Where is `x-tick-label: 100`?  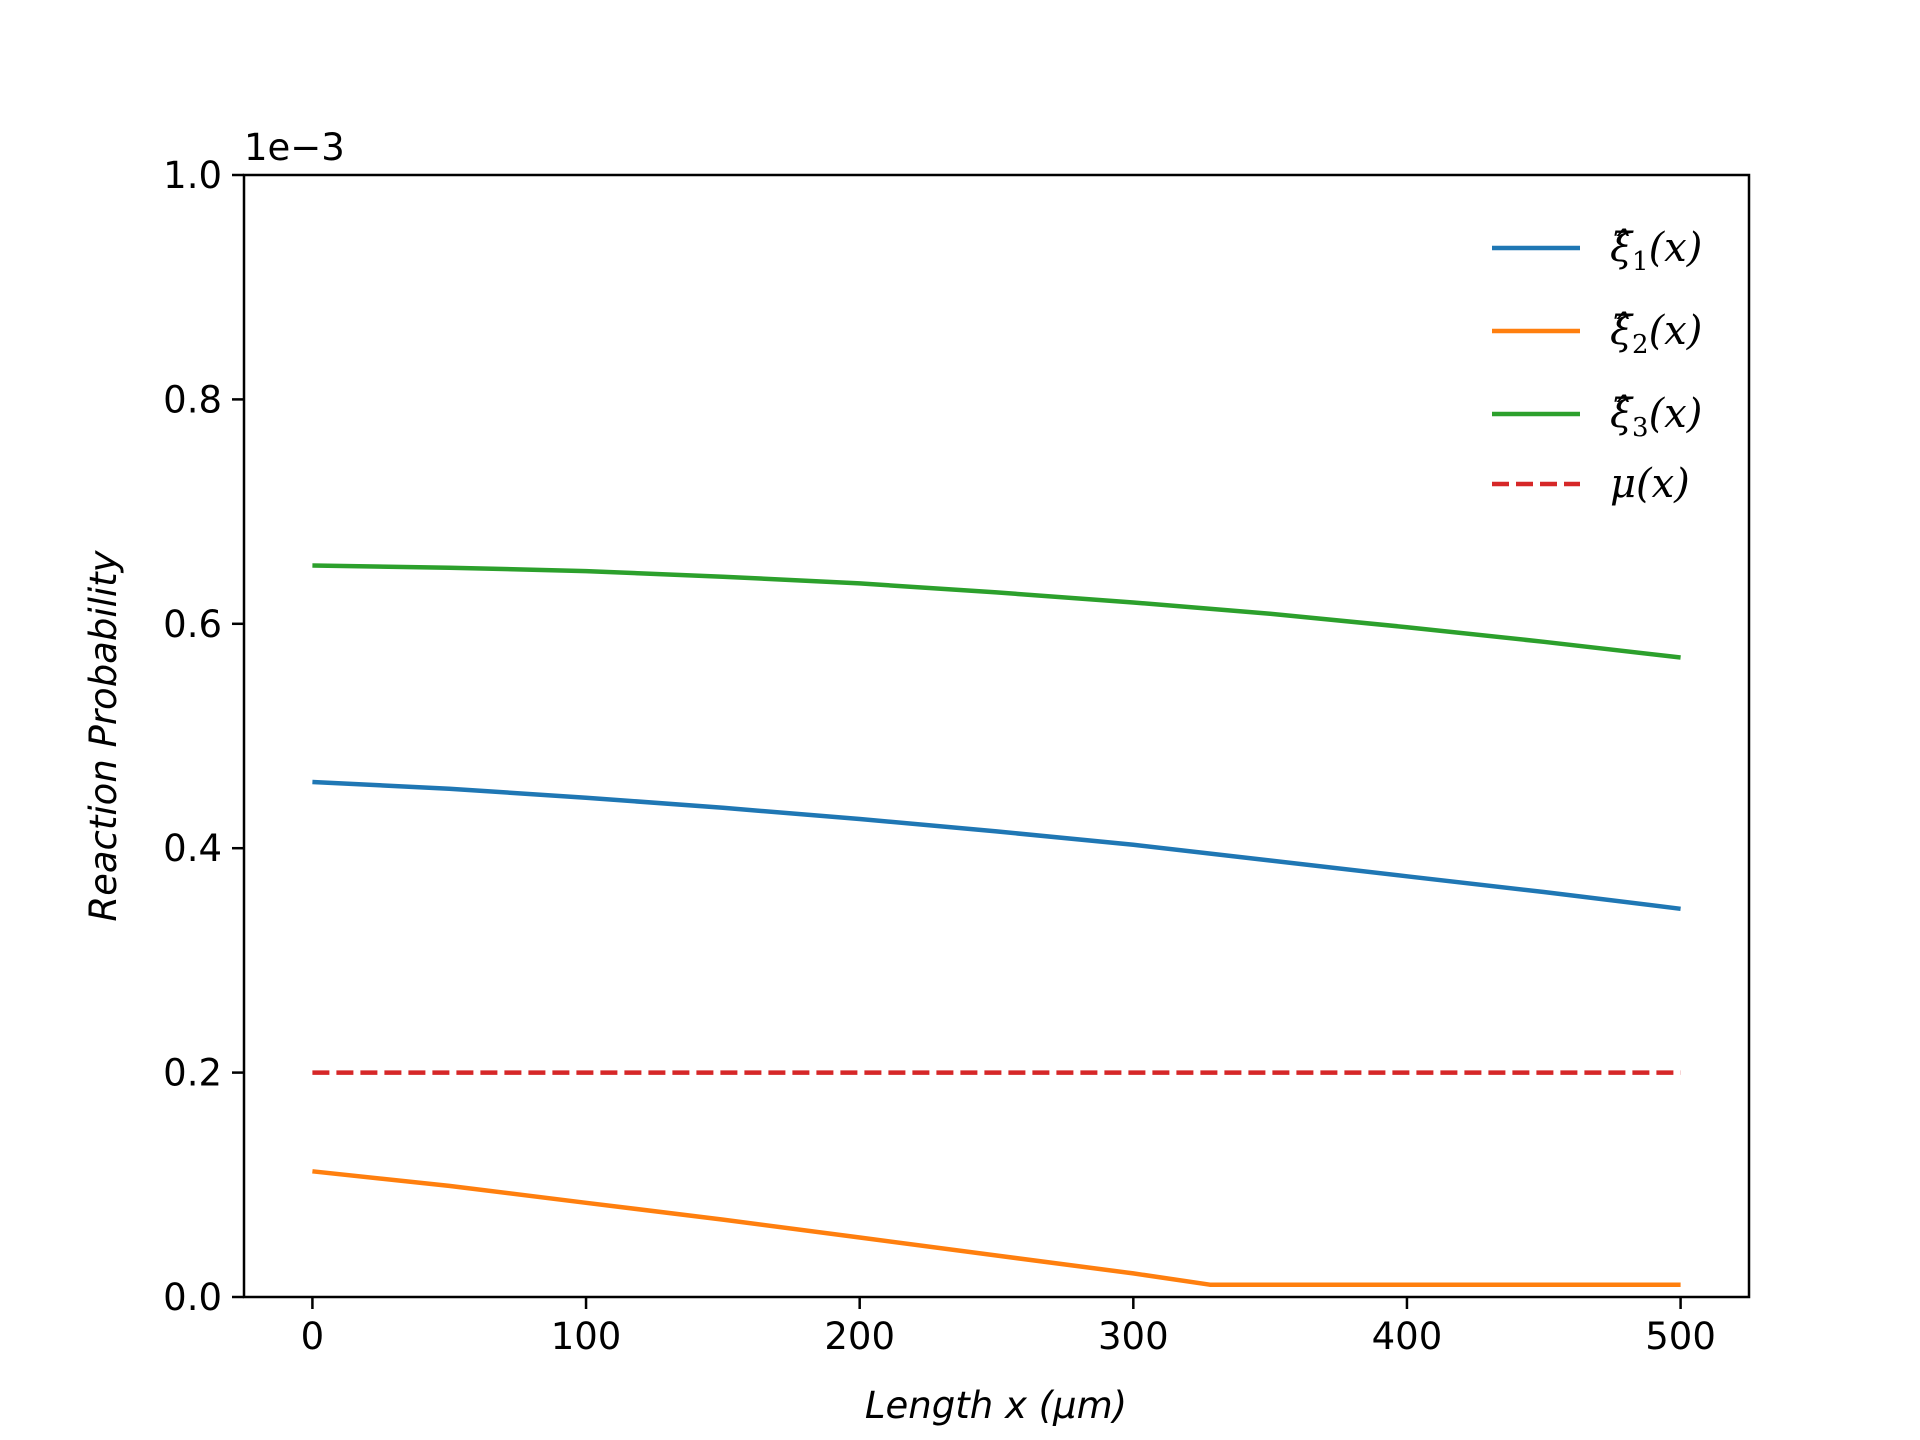
x-tick-label: 100 is located at coordinates (586, 1336).